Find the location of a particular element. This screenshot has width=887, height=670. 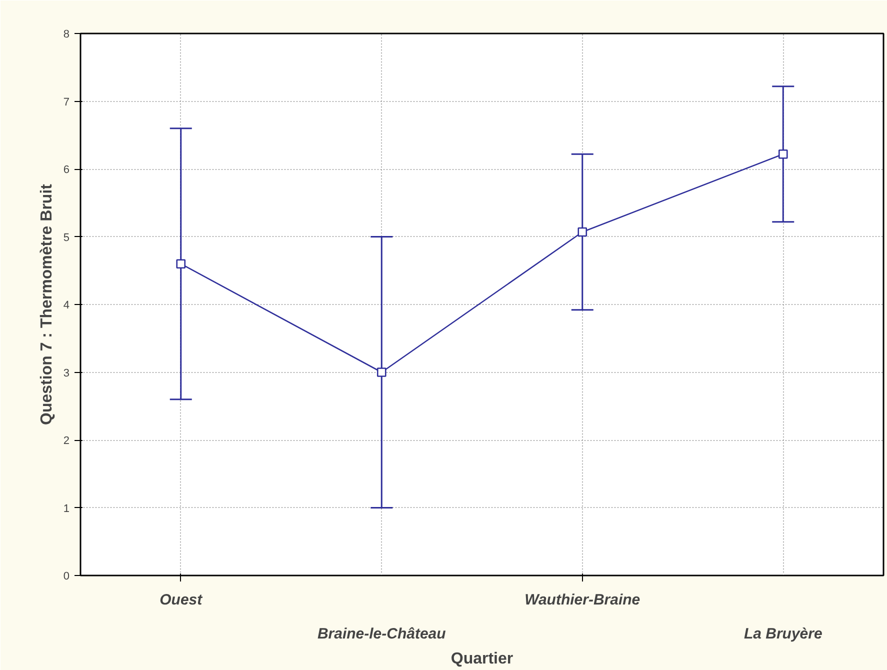

x-tick-label: Wauthier-Braine is located at coordinates (582, 600).